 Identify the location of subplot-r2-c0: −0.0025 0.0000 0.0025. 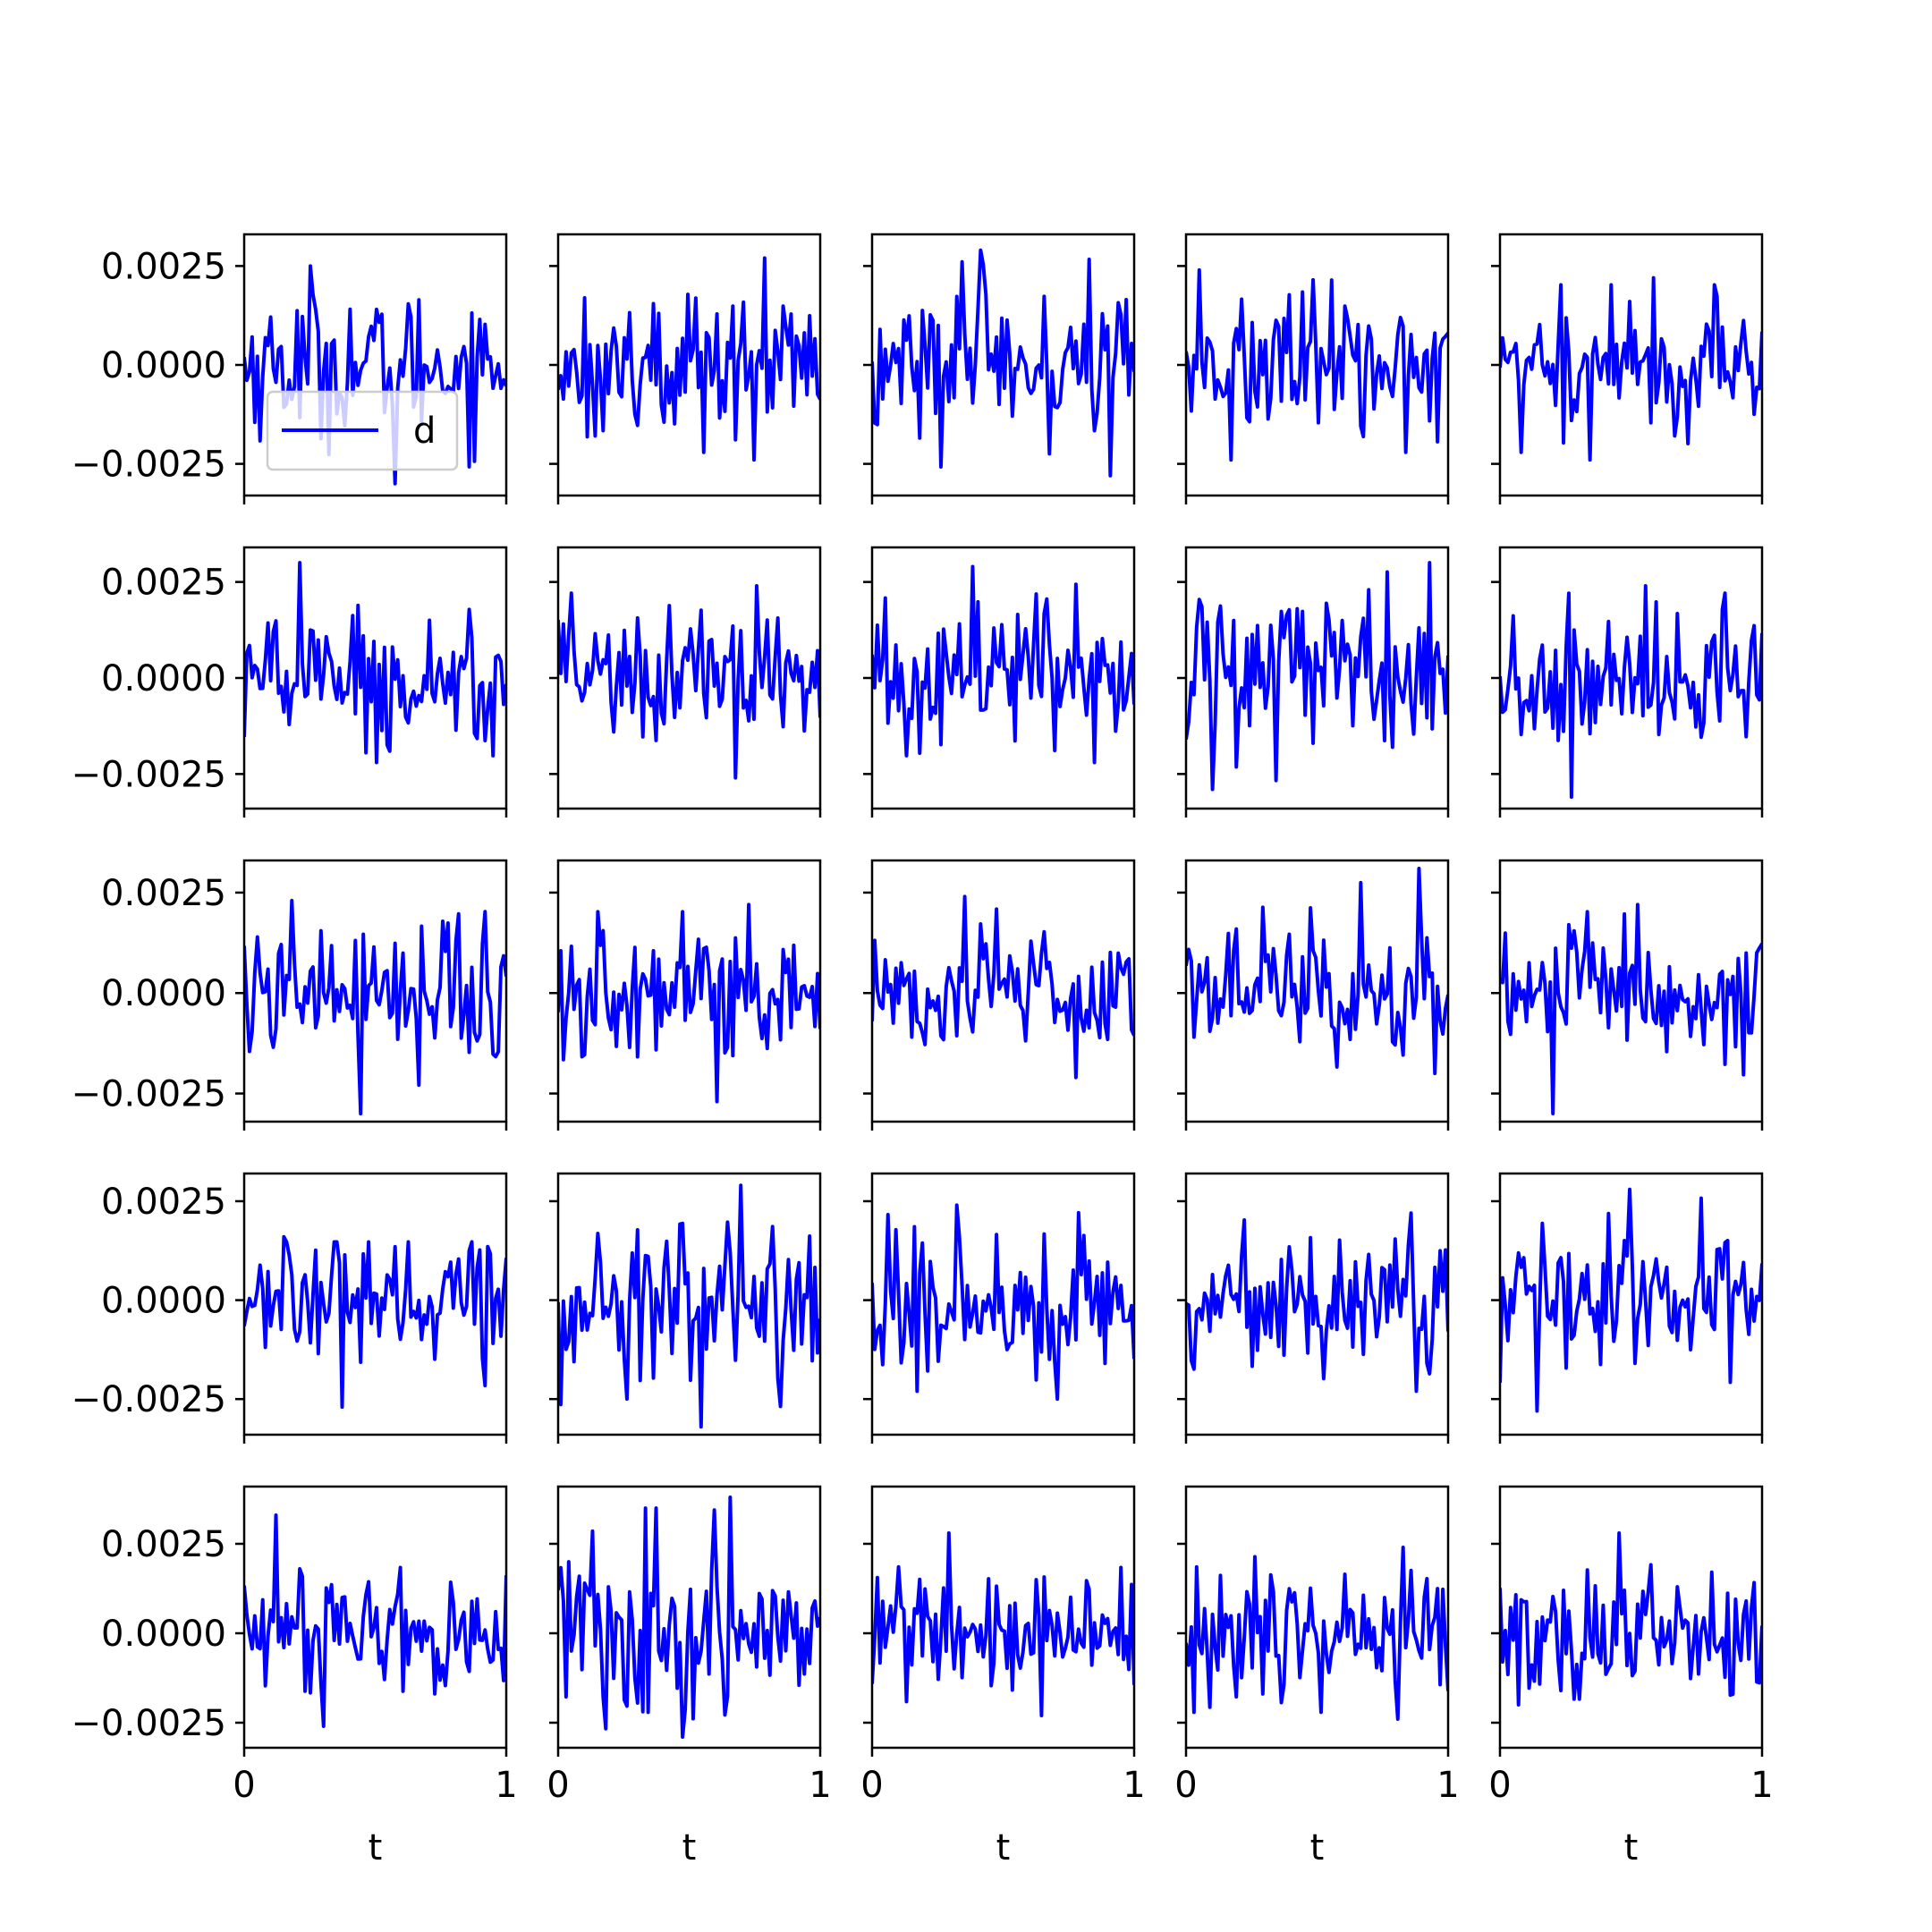
(290, 995).